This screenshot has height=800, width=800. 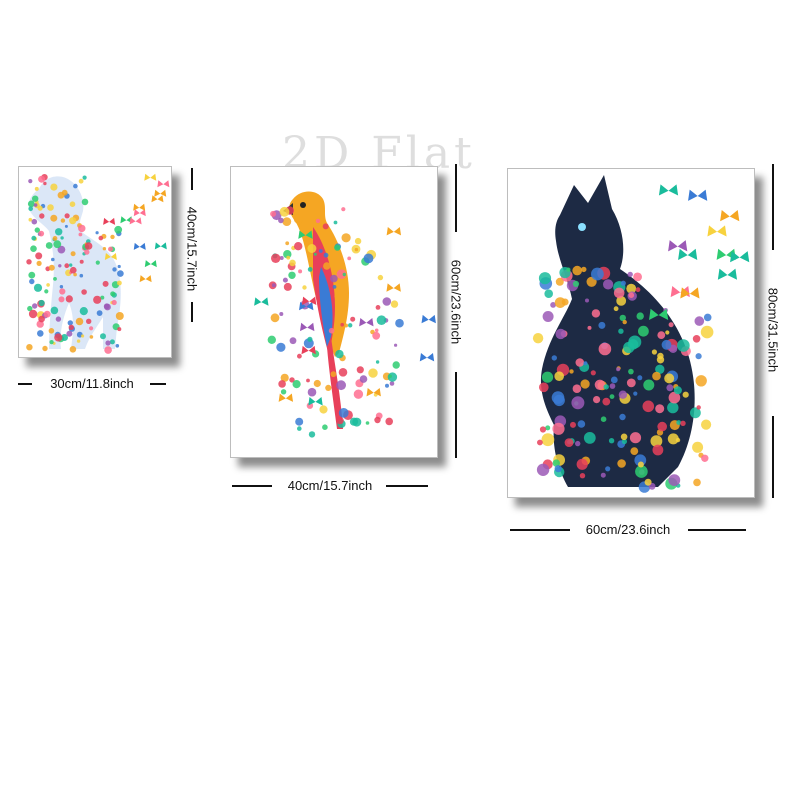 I want to click on canvas-panel-dog, so click(x=95, y=262).